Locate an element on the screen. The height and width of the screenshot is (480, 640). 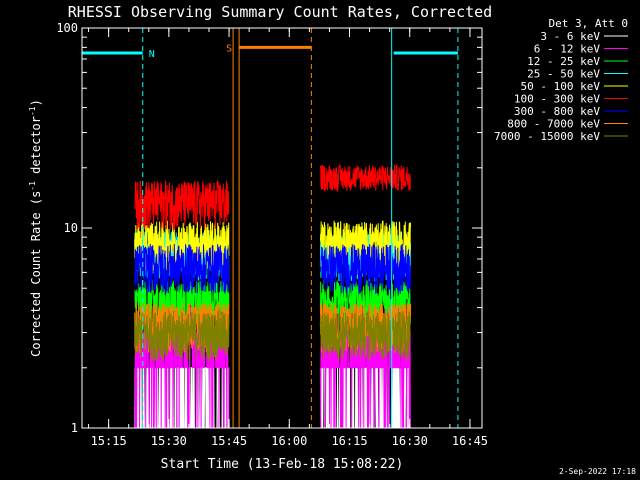
legend-item: 3 - 6 keV is located at coordinates (584, 36).